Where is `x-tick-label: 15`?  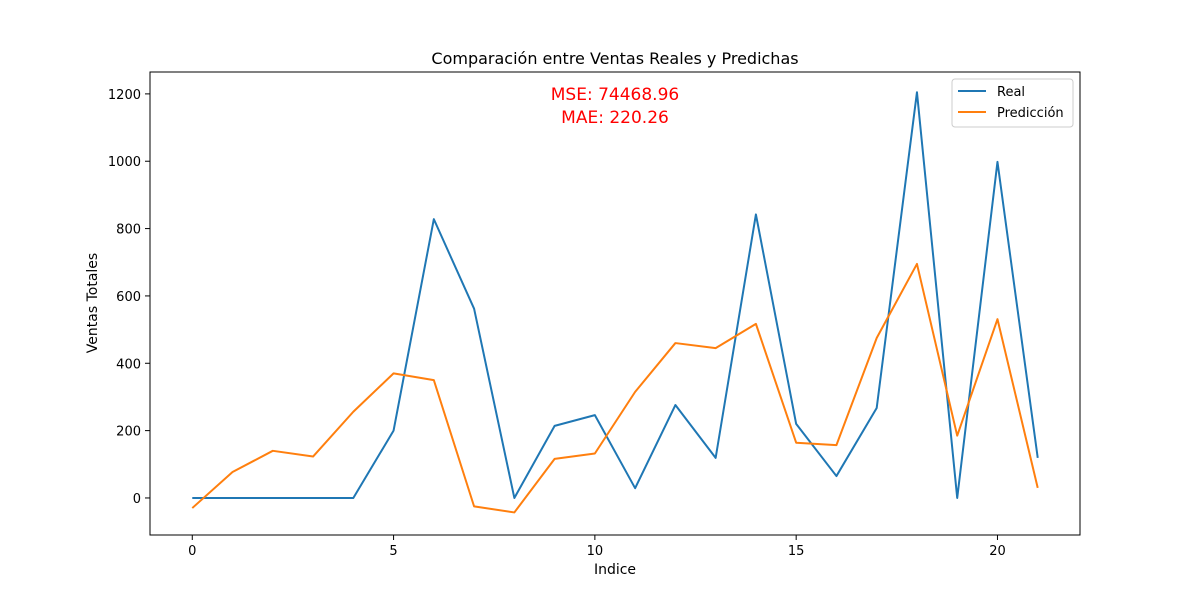 x-tick-label: 15 is located at coordinates (796, 551).